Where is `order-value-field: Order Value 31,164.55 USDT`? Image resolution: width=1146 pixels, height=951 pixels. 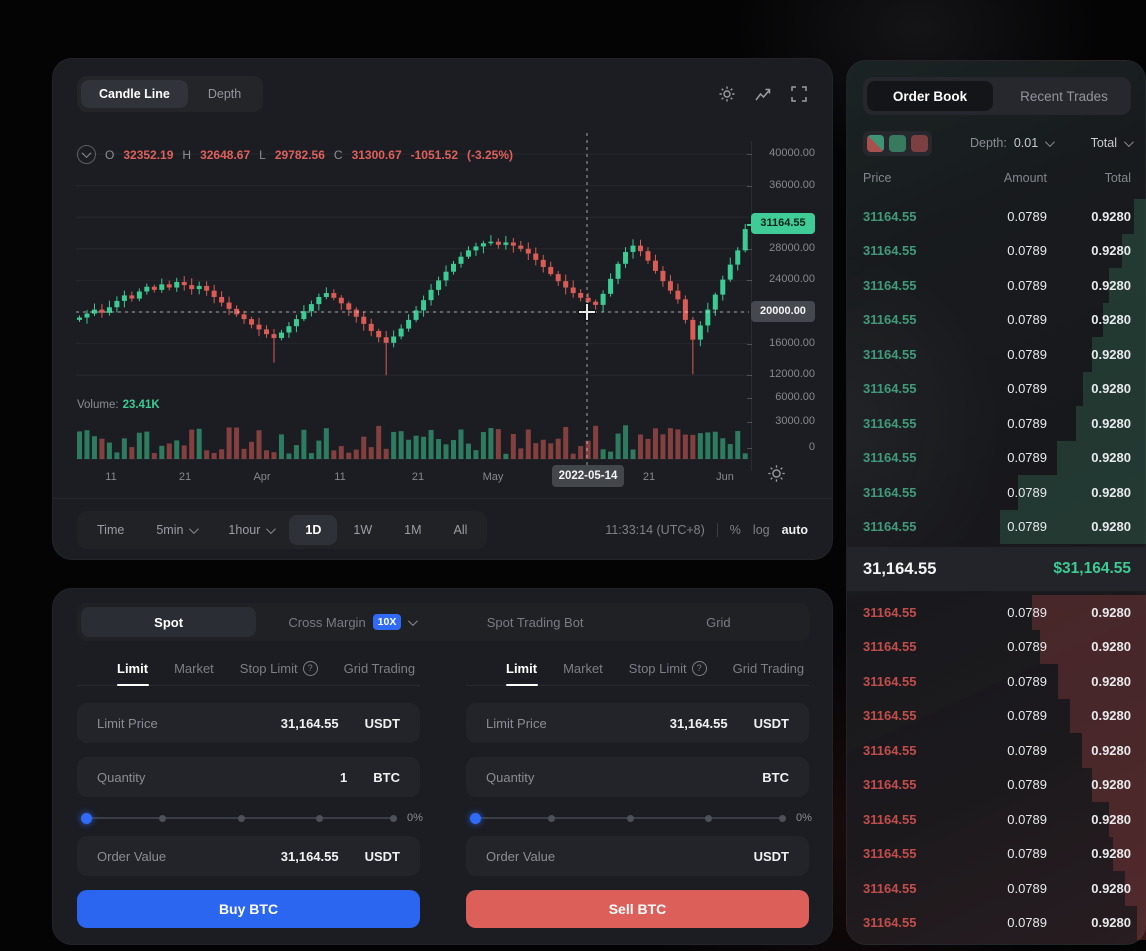
order-value-field: Order Value 31,164.55 USDT is located at coordinates (248, 856).